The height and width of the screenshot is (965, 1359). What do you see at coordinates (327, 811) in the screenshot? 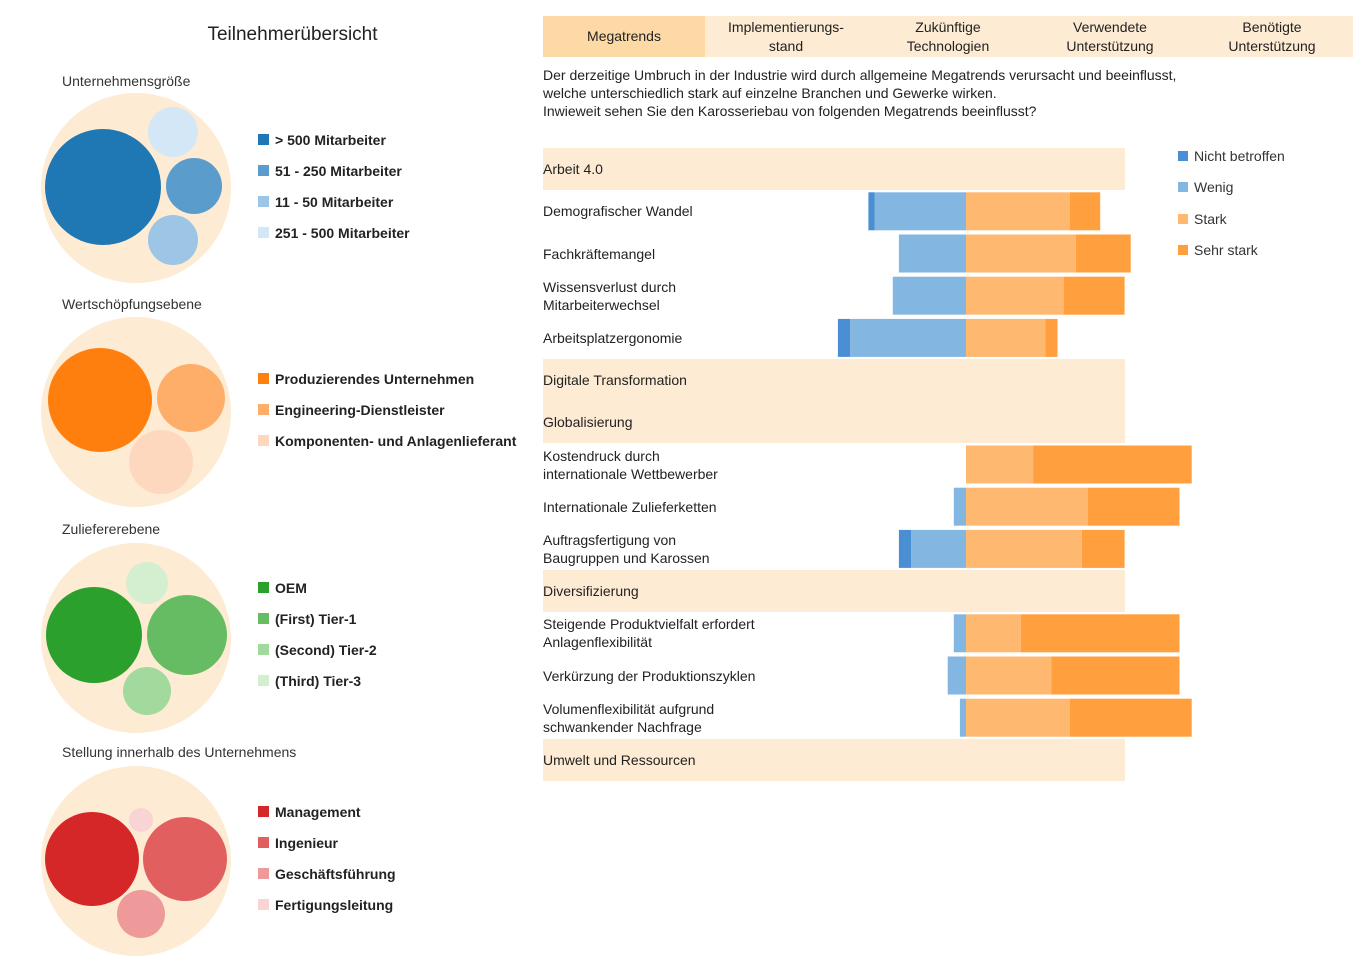
I see `legend-item: Management` at bounding box center [327, 811].